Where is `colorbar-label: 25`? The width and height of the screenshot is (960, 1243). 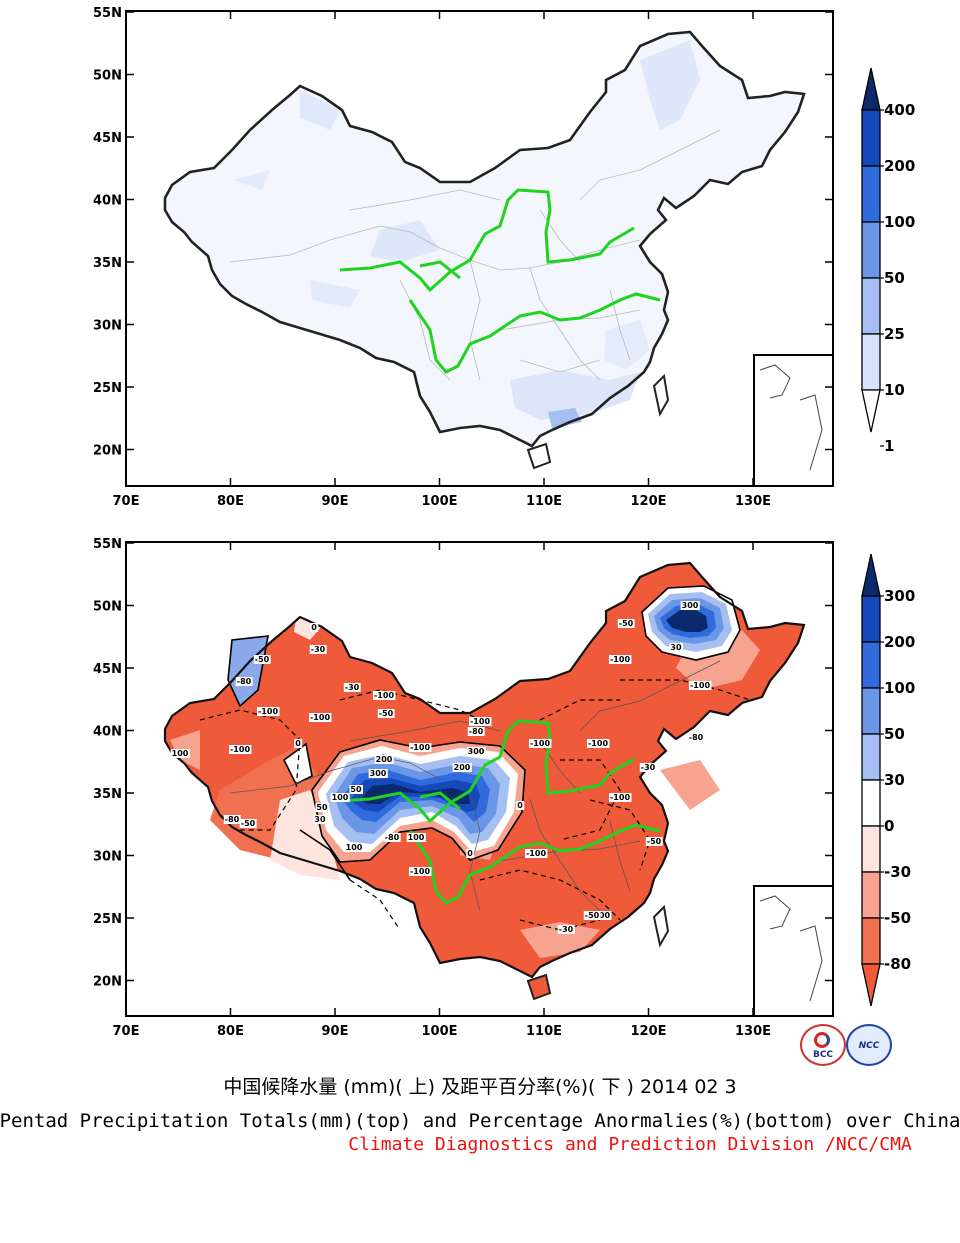 colorbar-label: 25 is located at coordinates (894, 334).